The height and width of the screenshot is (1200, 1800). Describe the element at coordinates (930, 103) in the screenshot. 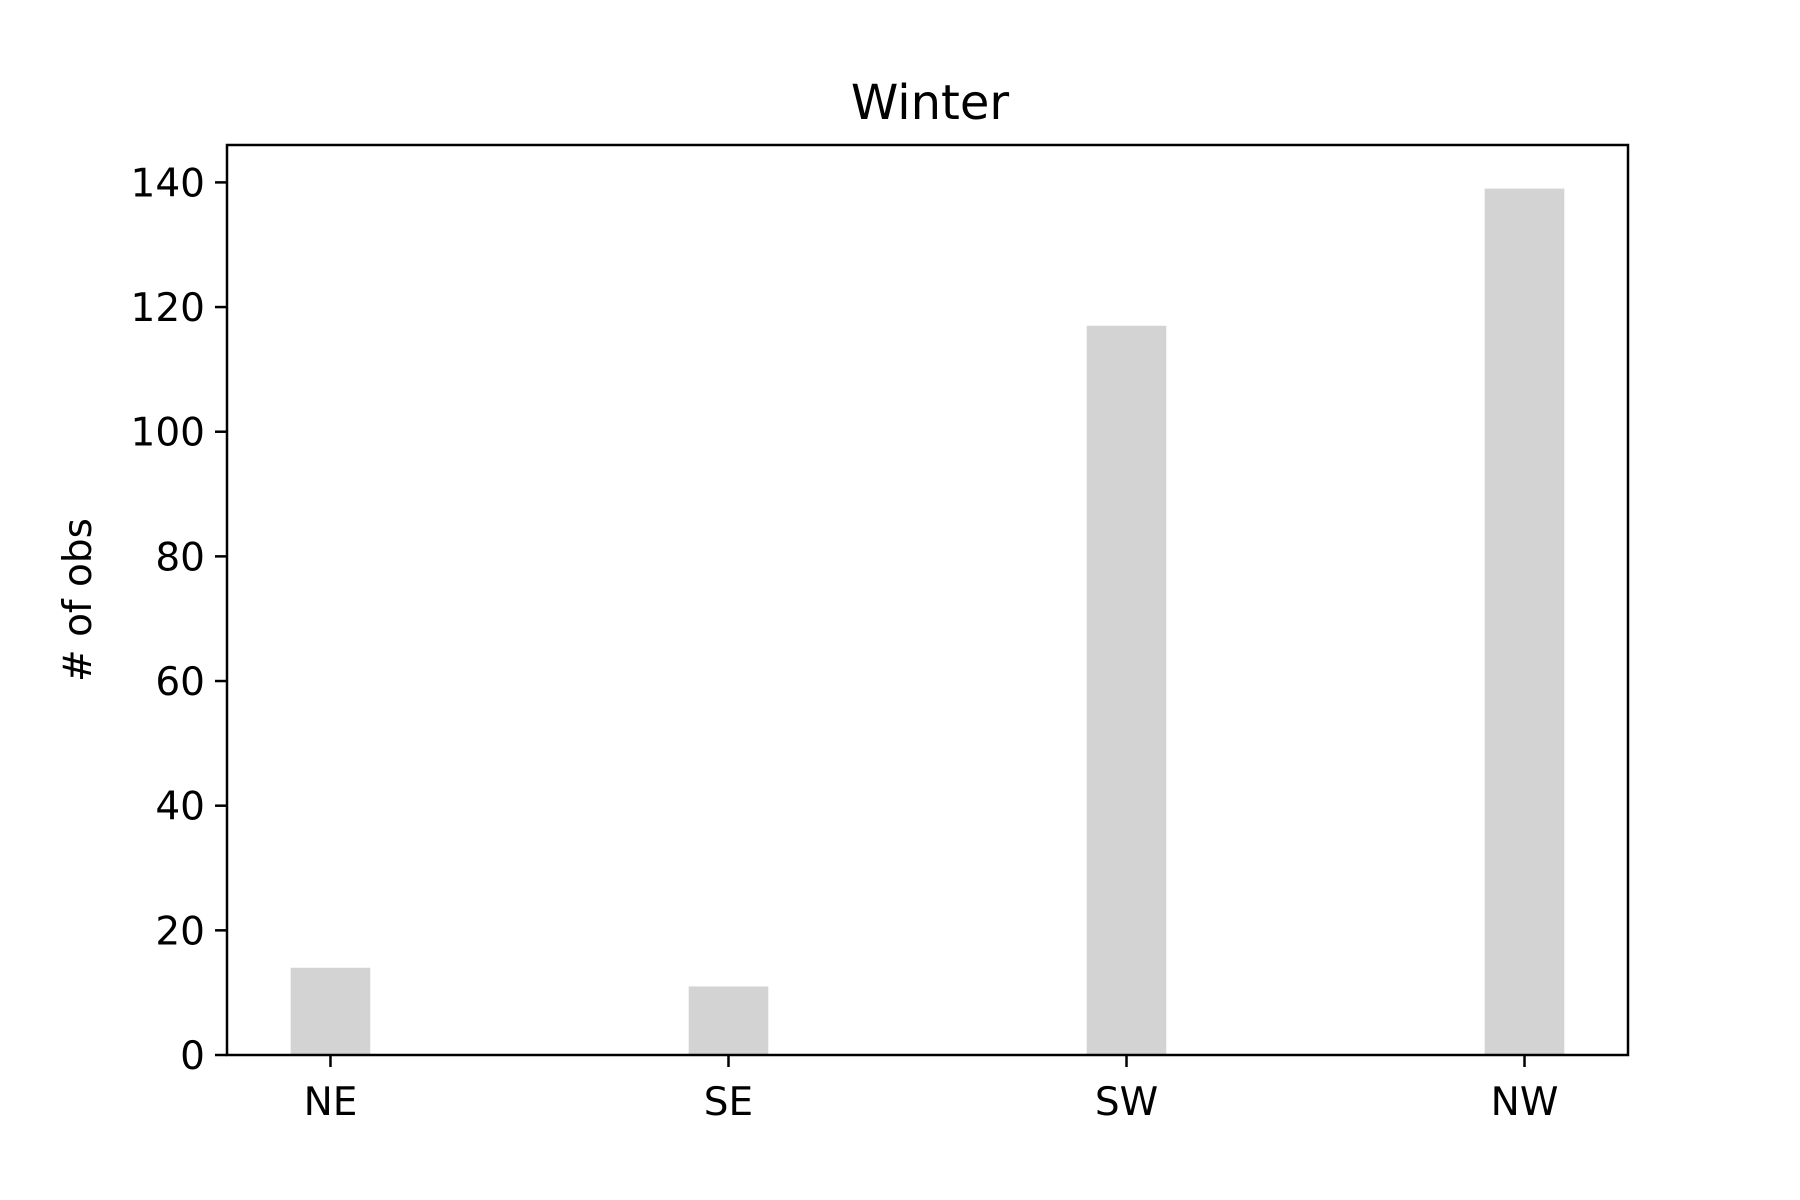

I see `chart-title: Winter` at that location.